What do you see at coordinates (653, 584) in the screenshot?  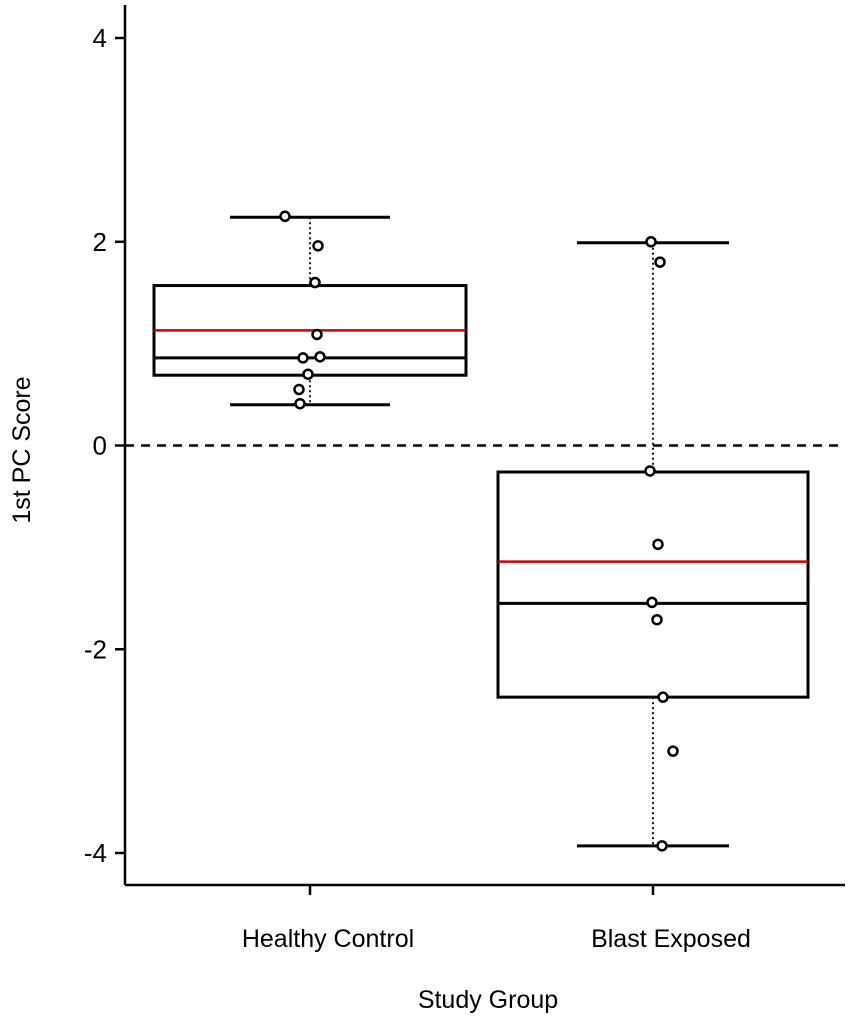 I see `iqr-box` at bounding box center [653, 584].